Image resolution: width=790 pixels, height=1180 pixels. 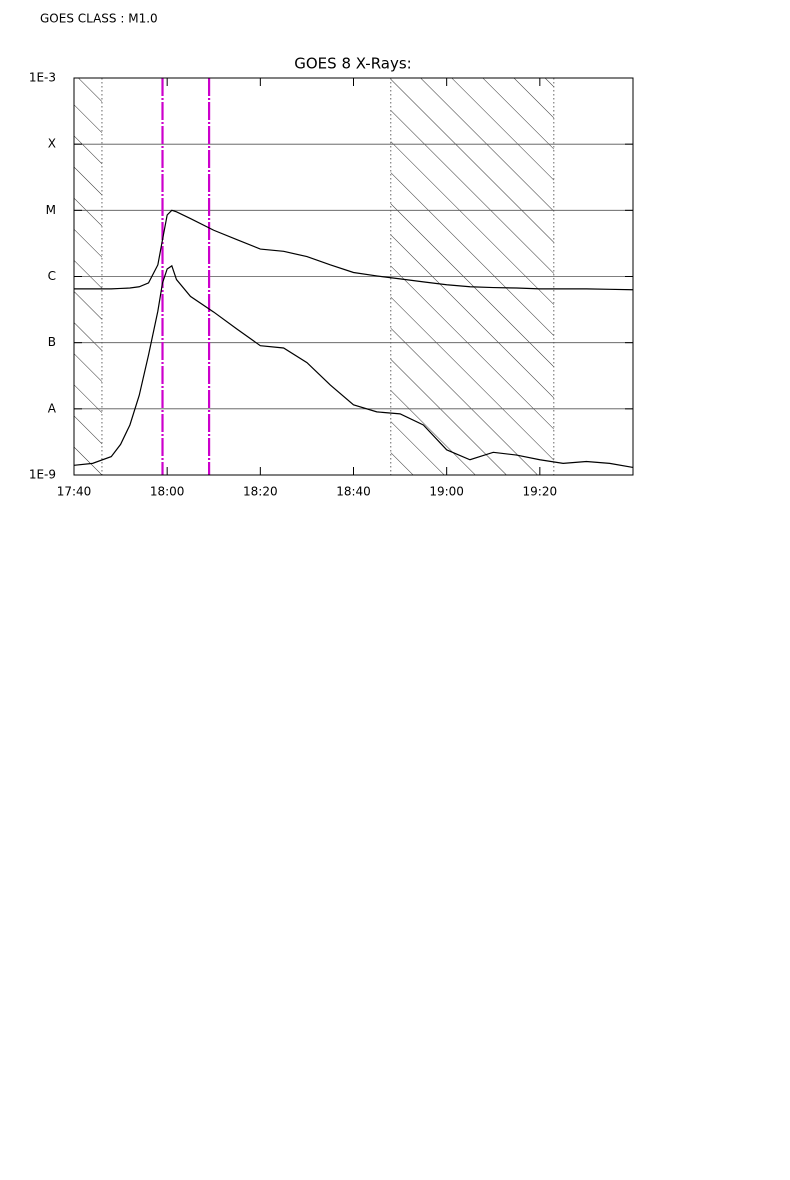 I want to click on x-tick-label: 17:40, so click(x=74, y=492).